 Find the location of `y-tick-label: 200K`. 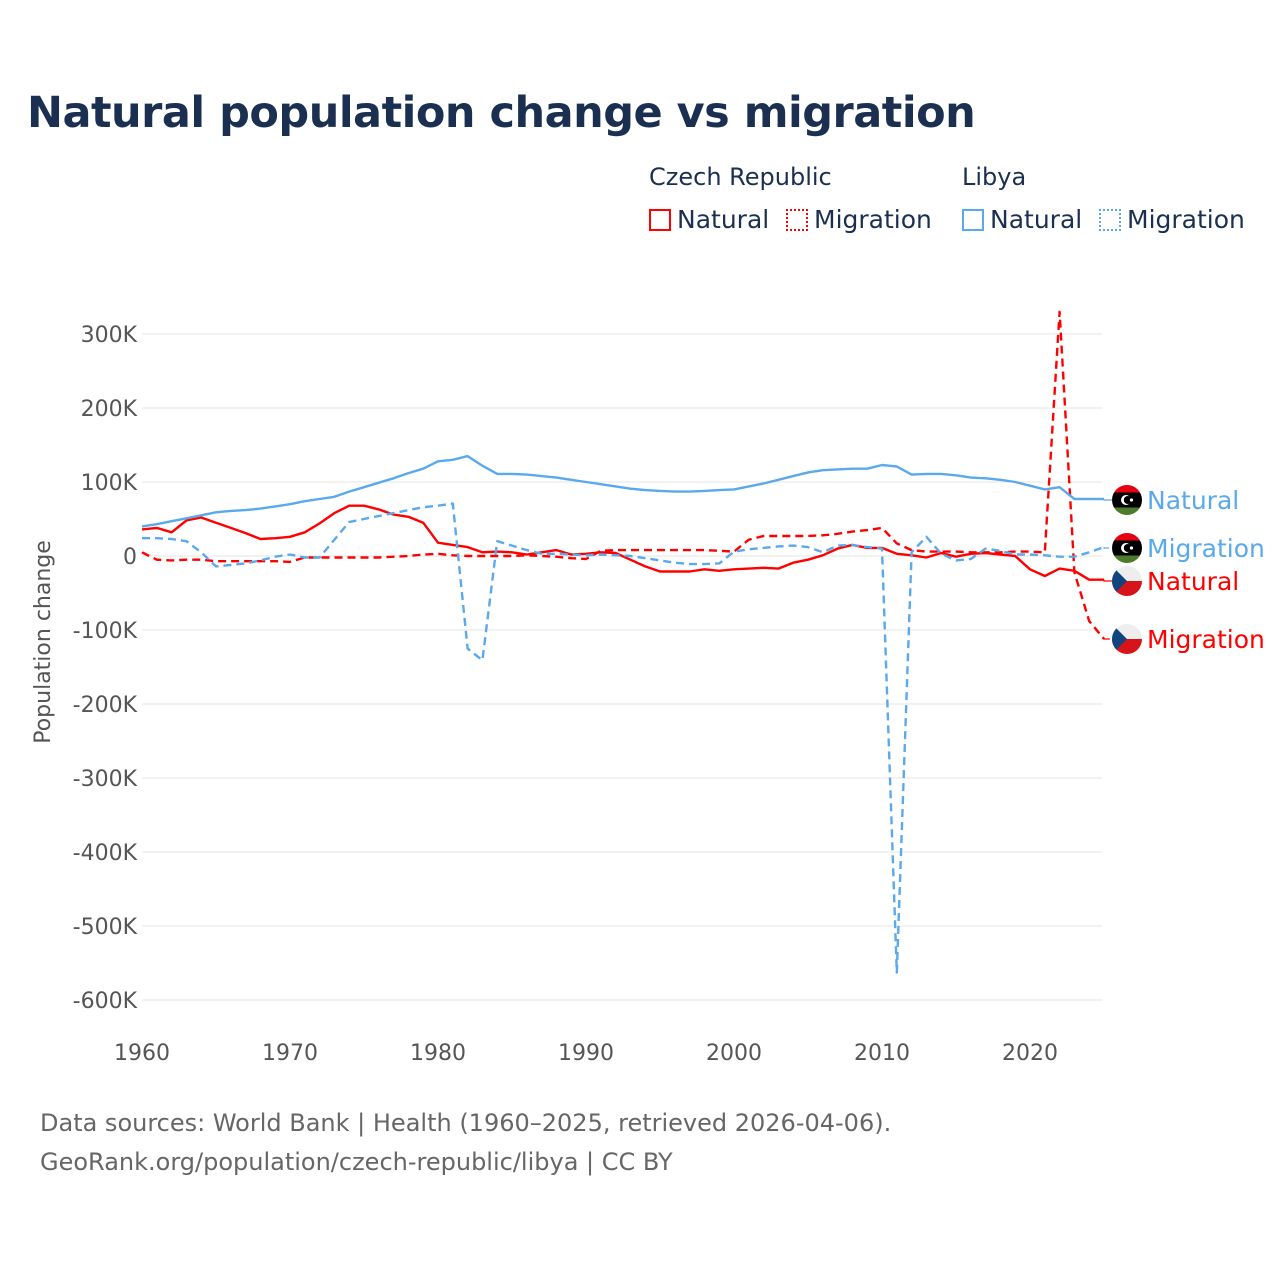

y-tick-label: 200K is located at coordinates (109, 409).